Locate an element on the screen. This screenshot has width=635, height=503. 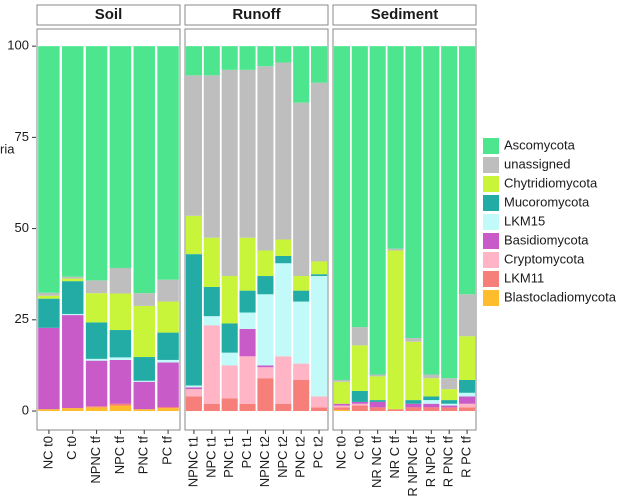
y-tick-label: 0 is located at coordinates (25, 409).